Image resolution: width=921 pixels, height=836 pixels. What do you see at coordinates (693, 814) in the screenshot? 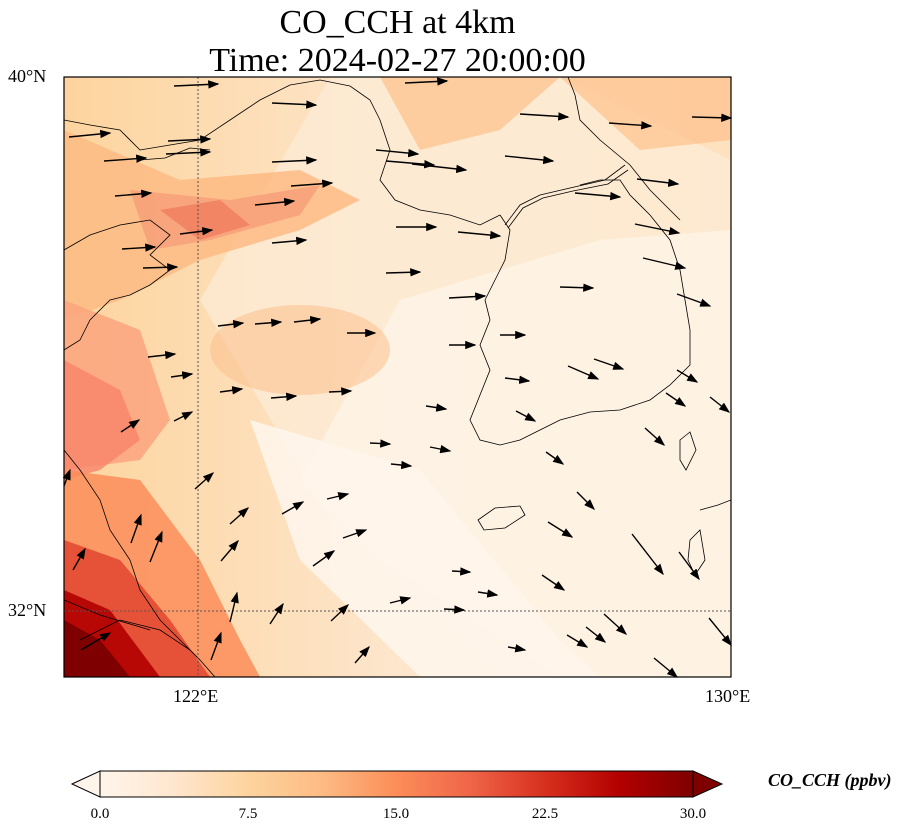
I see `colorbar-tick-4: 30.0` at bounding box center [693, 814].